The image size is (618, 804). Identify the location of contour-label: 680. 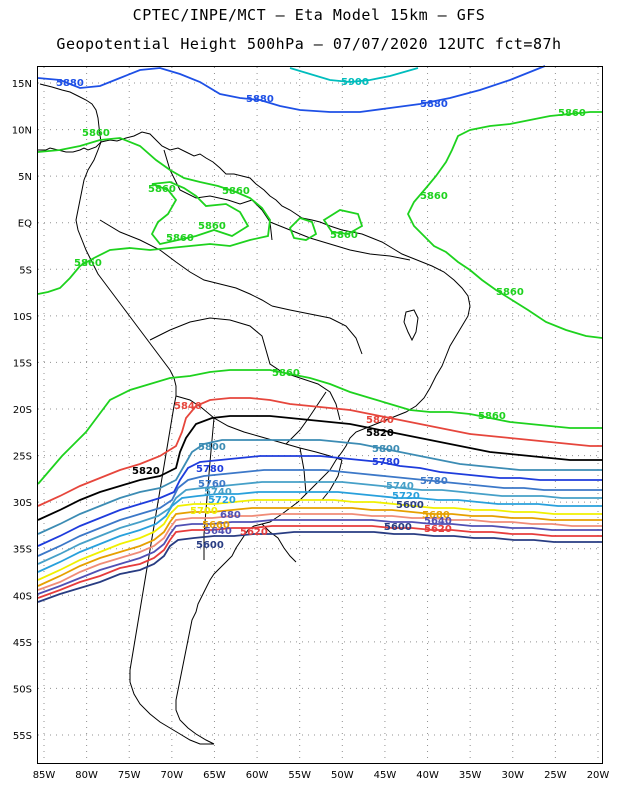
(230, 515).